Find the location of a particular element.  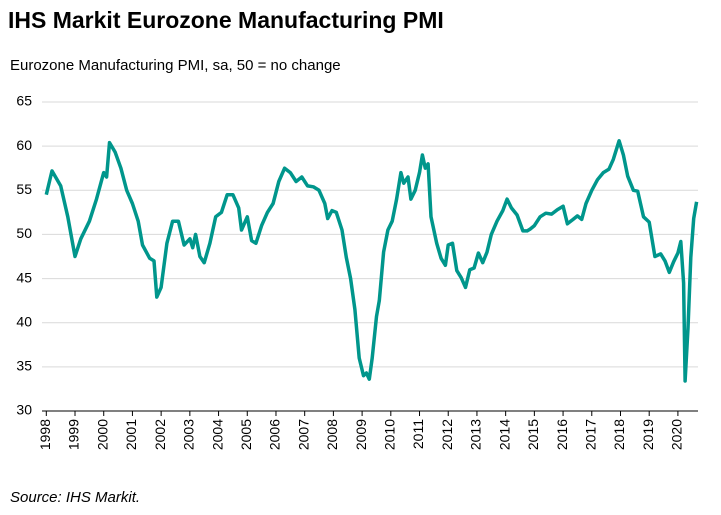

x-tick-label: 2014 is located at coordinates (504, 434).